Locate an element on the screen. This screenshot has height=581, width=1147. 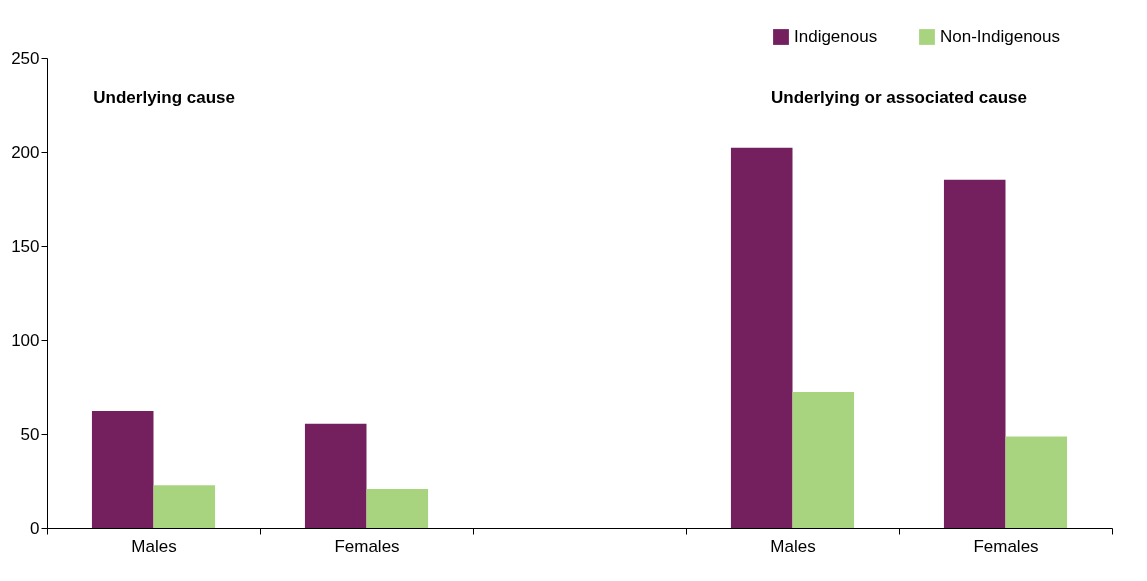
annotation: Underlying or associated cause is located at coordinates (899, 97).